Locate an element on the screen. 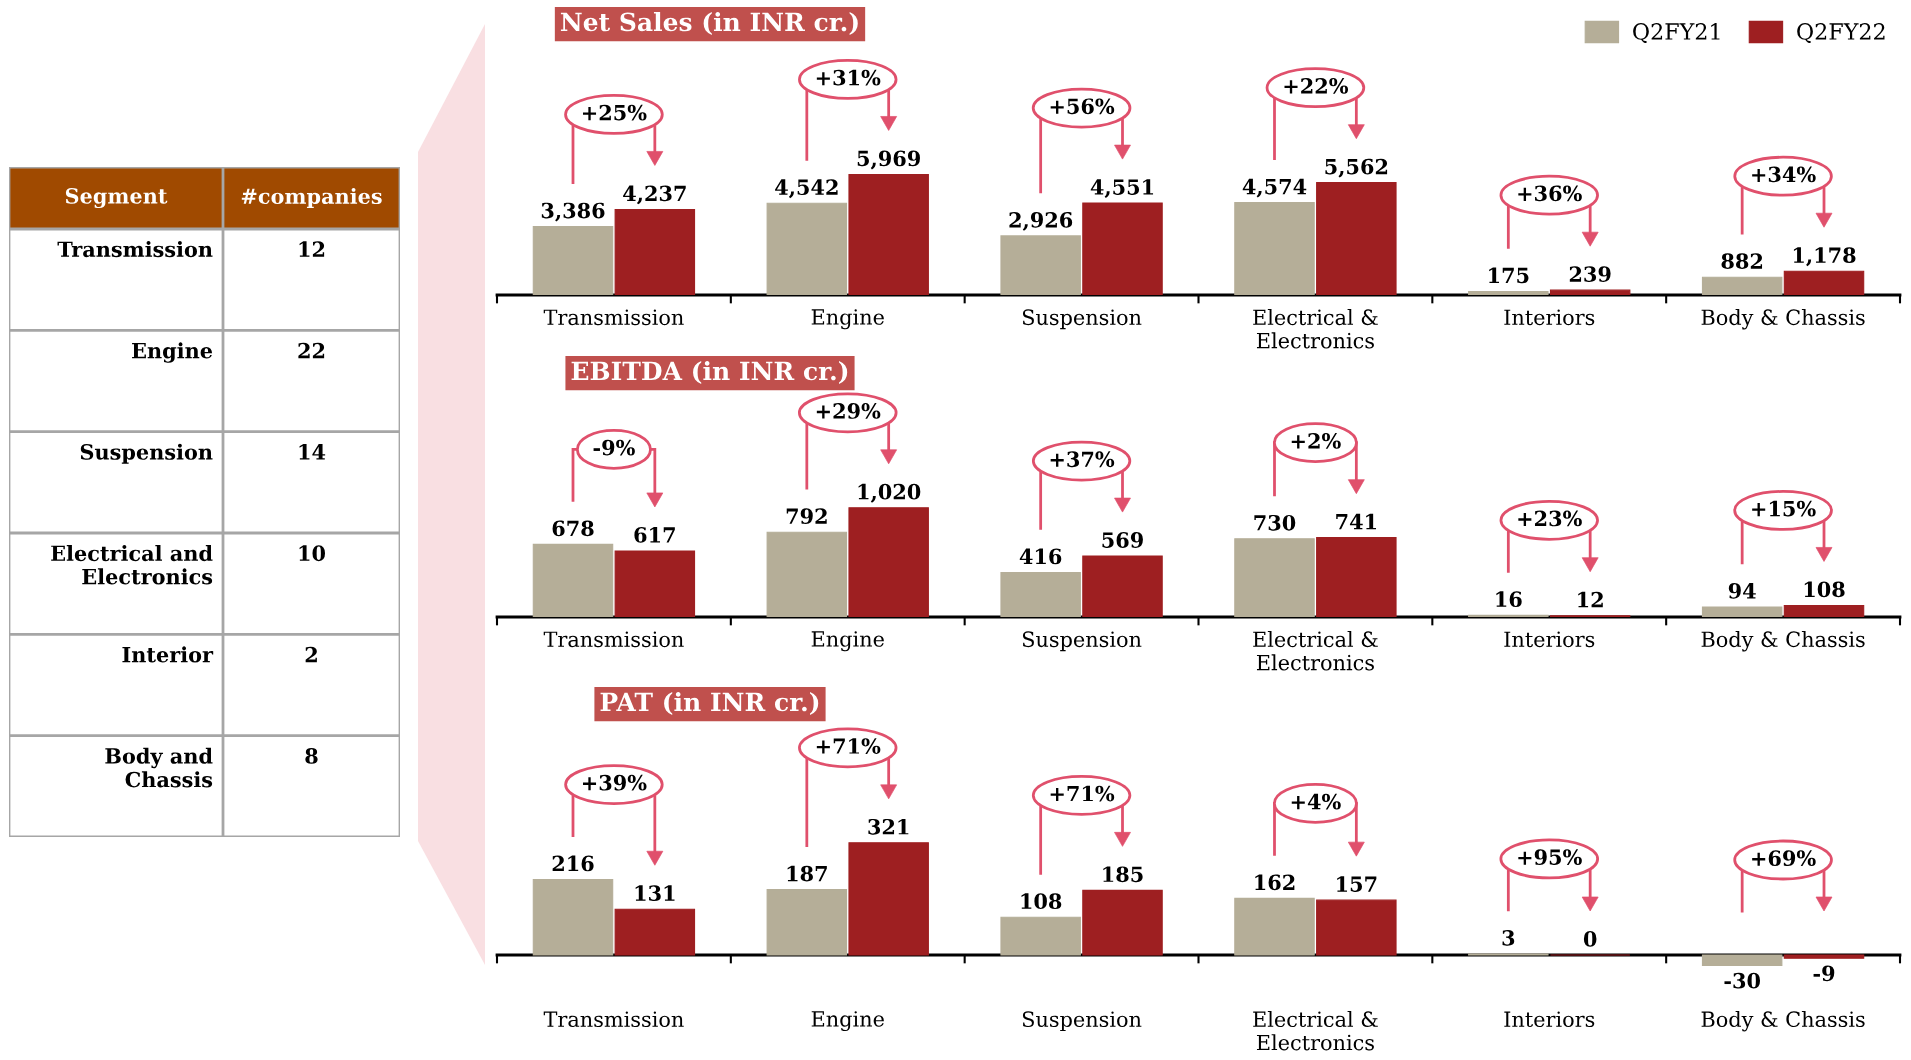 The height and width of the screenshot is (1060, 1911). data-label: 175 is located at coordinates (1509, 275).